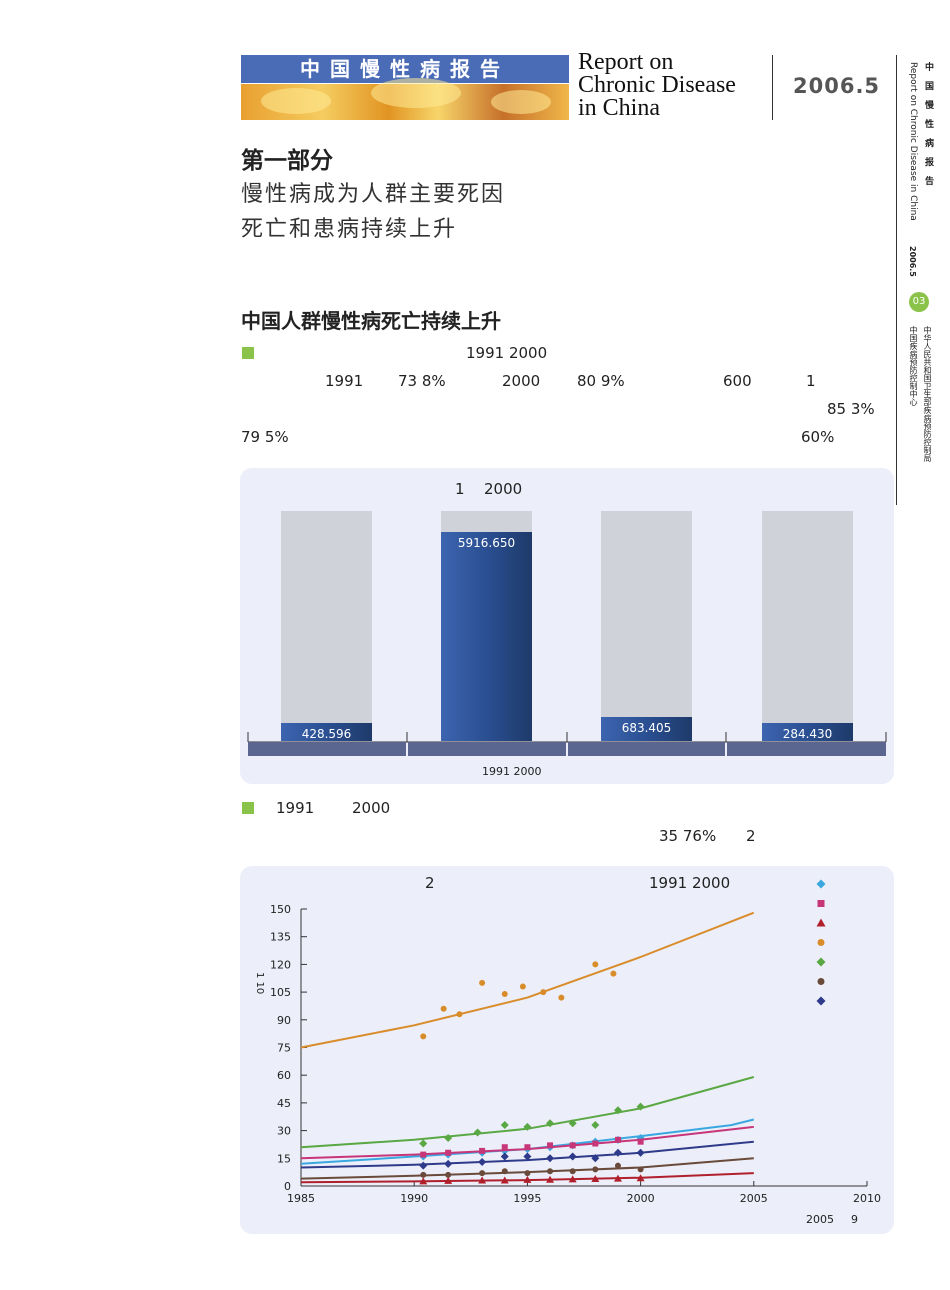 The width and height of the screenshot is (950, 1290). What do you see at coordinates (349, 229) in the screenshot?
I see `part-subtitle-2: 死亡和患病持续上升` at bounding box center [349, 229].